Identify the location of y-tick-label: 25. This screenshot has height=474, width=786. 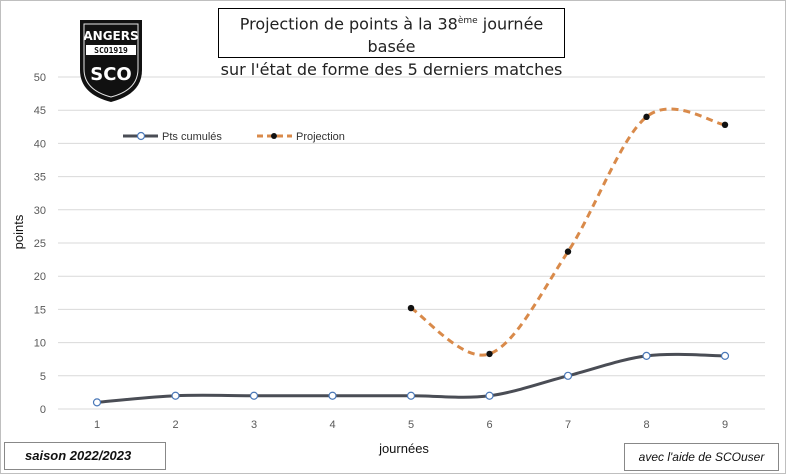
(40, 244).